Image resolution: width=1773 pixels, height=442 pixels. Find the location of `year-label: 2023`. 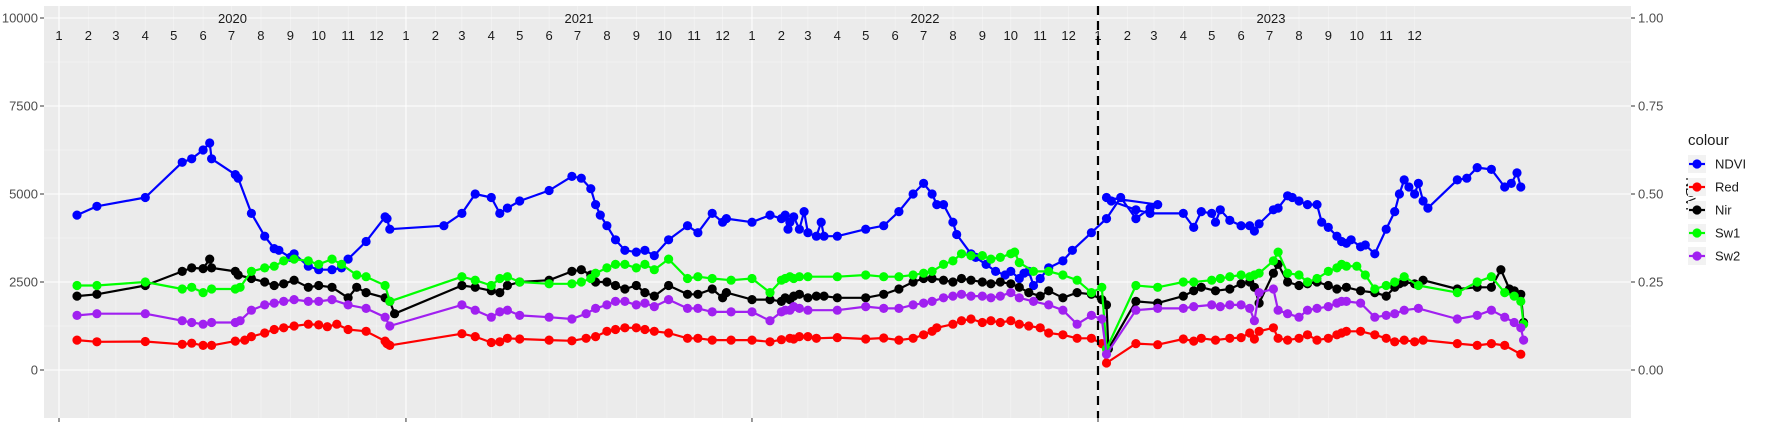

year-label: 2023 is located at coordinates (1271, 18).